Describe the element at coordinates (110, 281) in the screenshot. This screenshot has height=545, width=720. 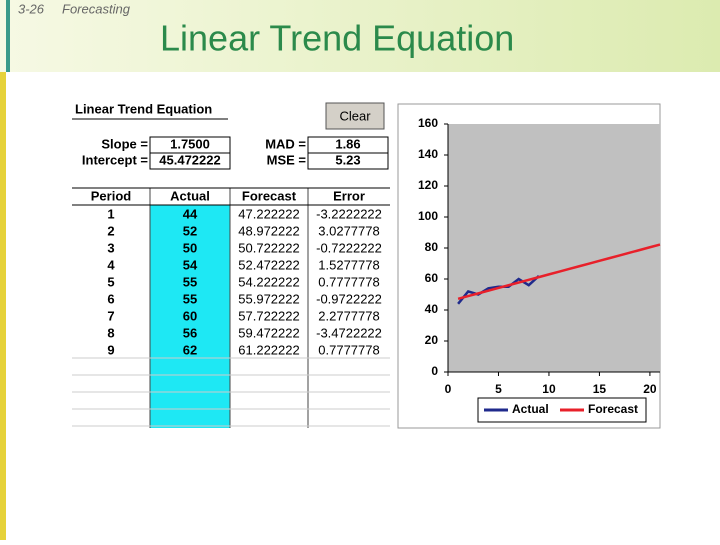
I see `table-cell: 5` at that location.